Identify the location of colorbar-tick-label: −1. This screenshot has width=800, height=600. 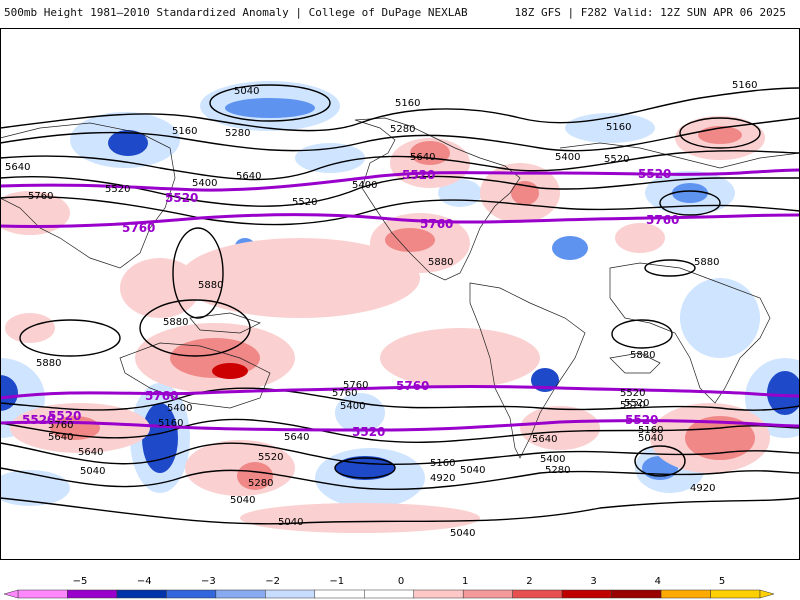
(336, 581).